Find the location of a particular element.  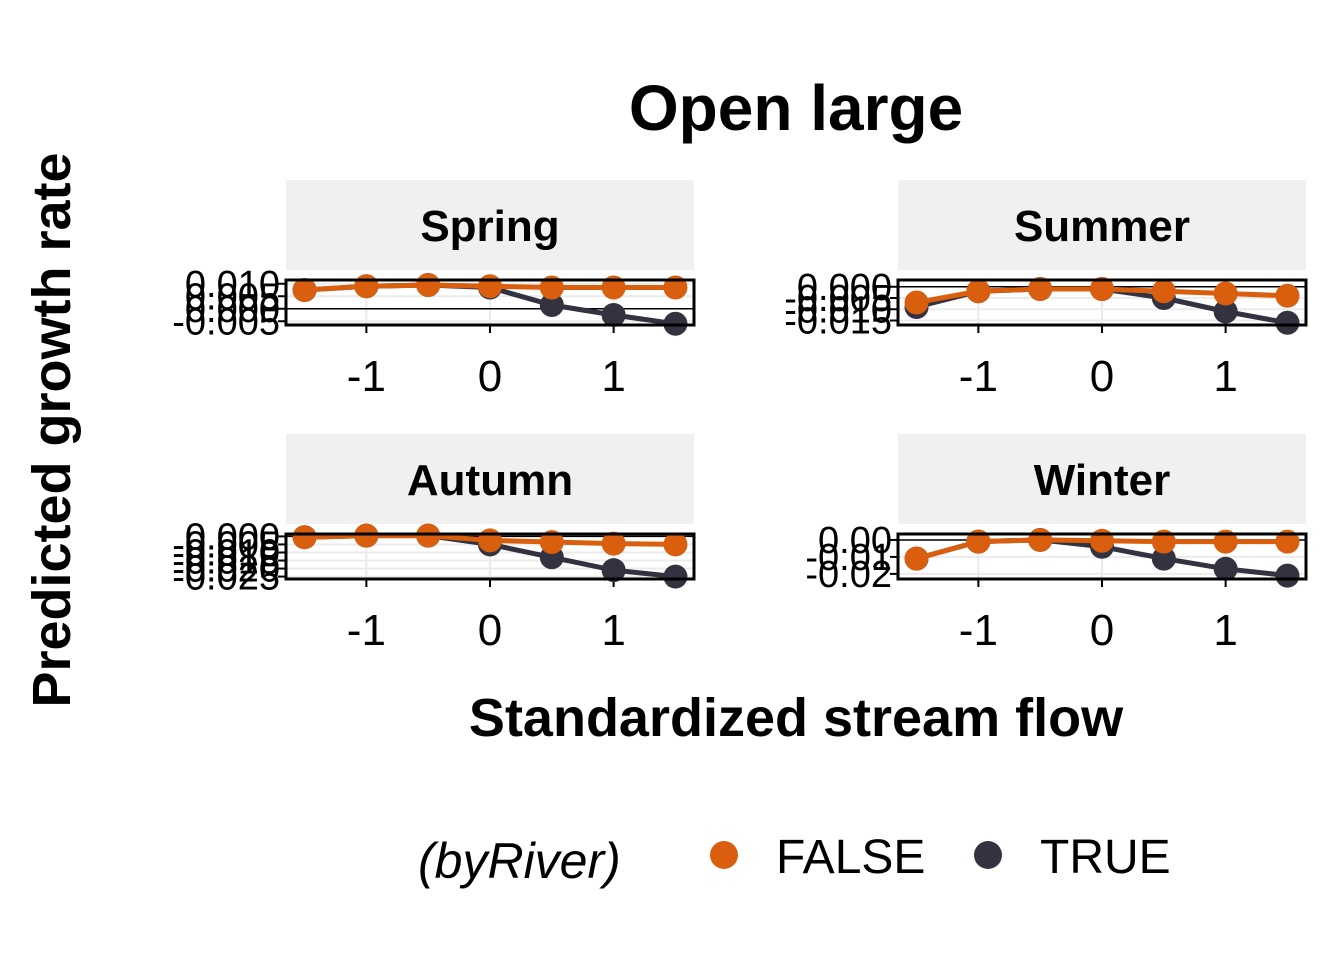

y-tick-label: -0.01 is located at coordinates (848, 558).